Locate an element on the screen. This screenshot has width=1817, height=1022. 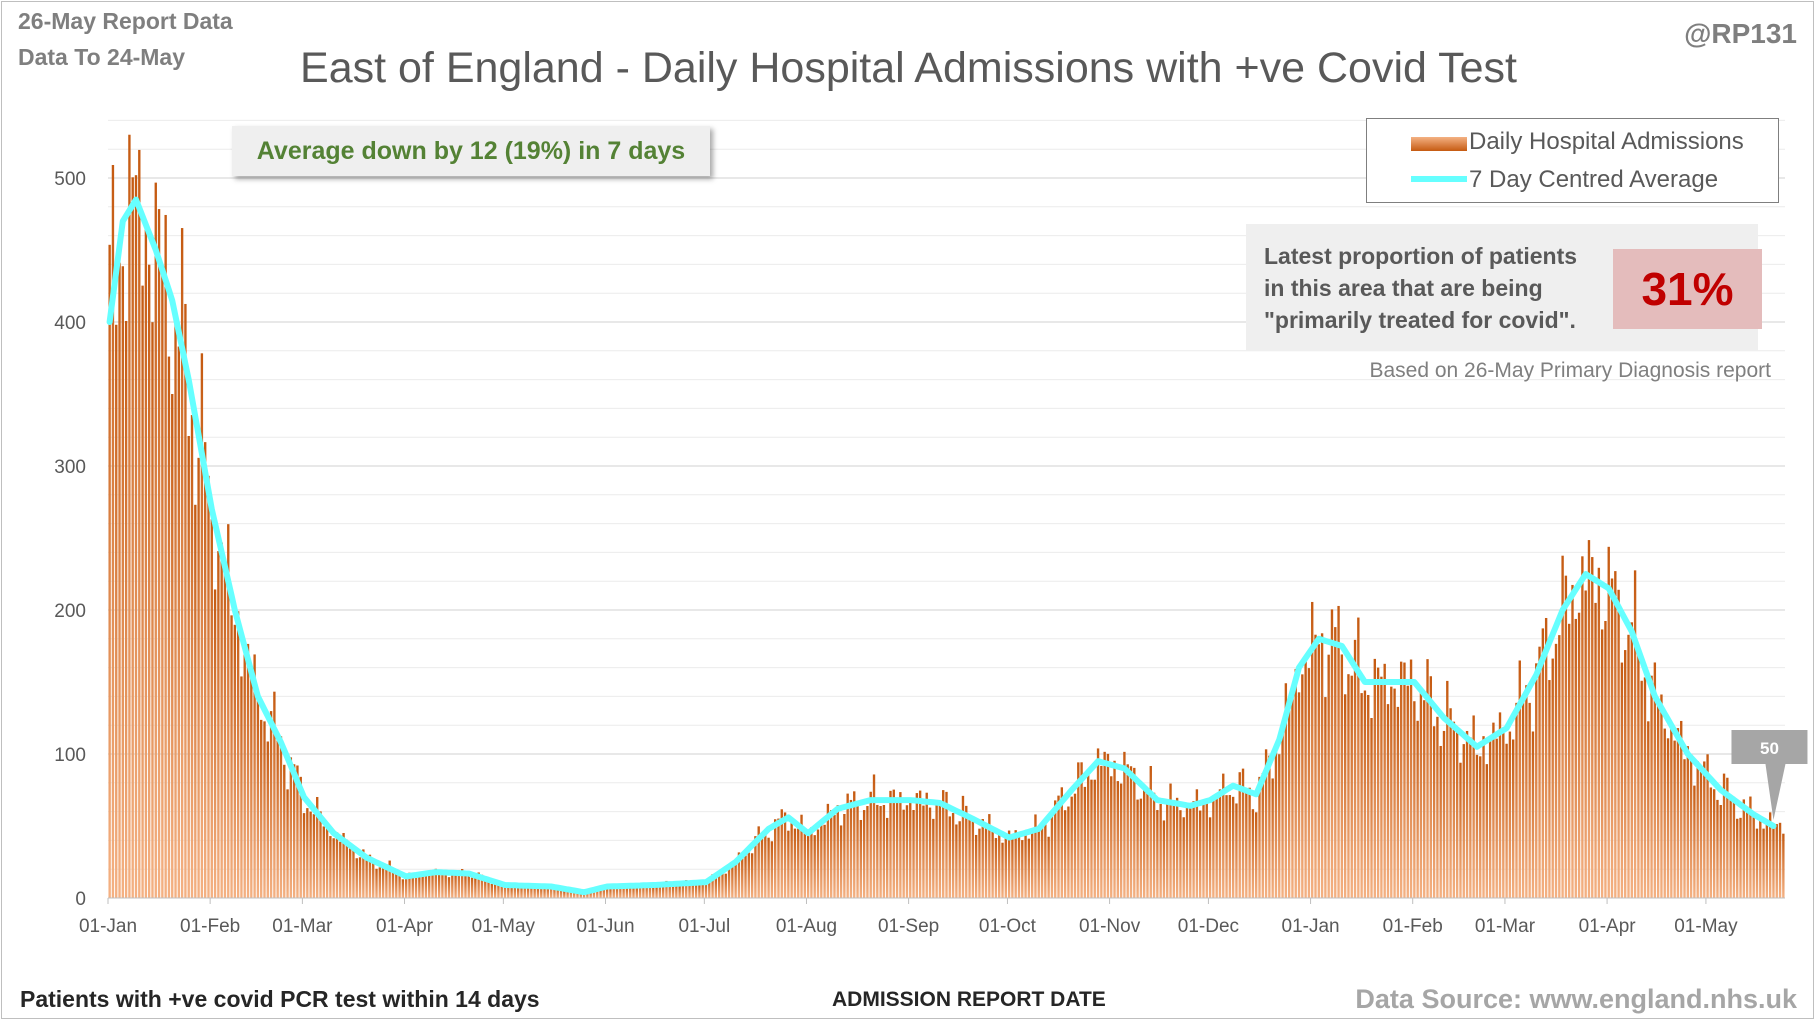
x-tick-label: 01-Mar is located at coordinates (302, 926).